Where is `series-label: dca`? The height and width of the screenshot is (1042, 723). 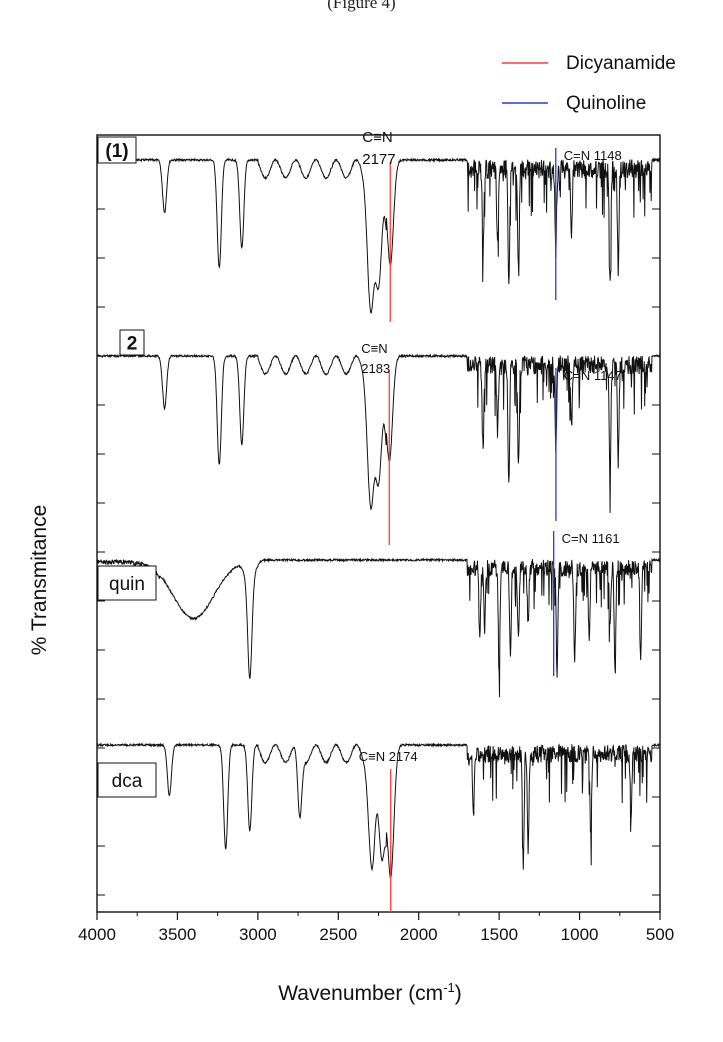 series-label: dca is located at coordinates (127, 781).